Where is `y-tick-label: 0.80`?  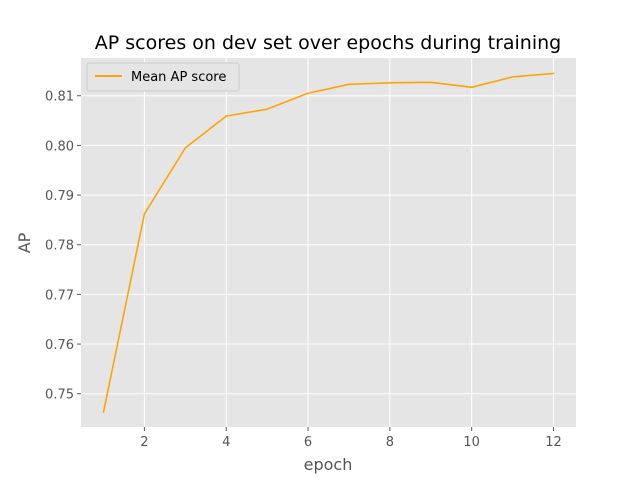 y-tick-label: 0.80 is located at coordinates (59, 146).